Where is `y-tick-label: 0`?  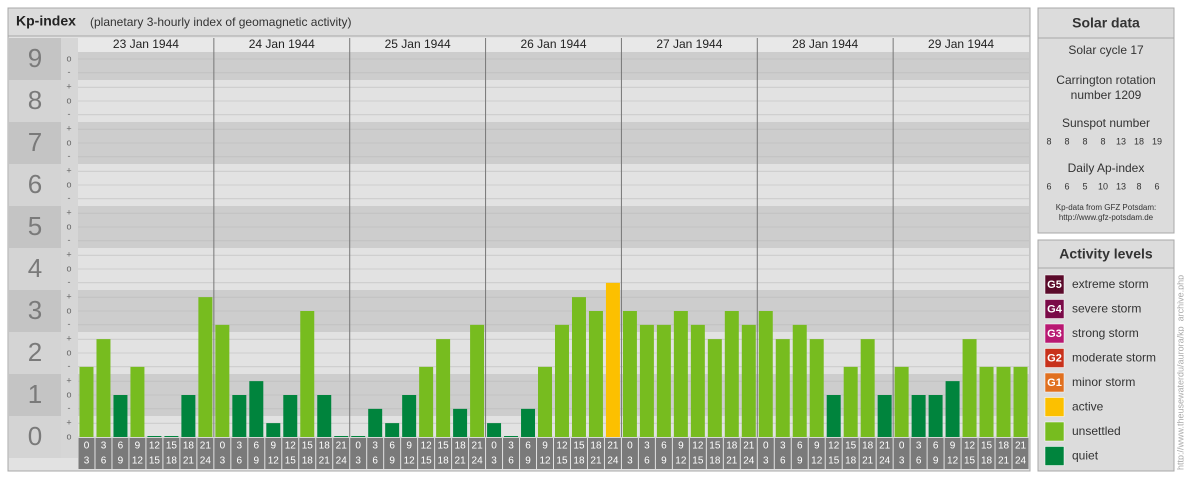
y-tick-label: 0 is located at coordinates (35, 436).